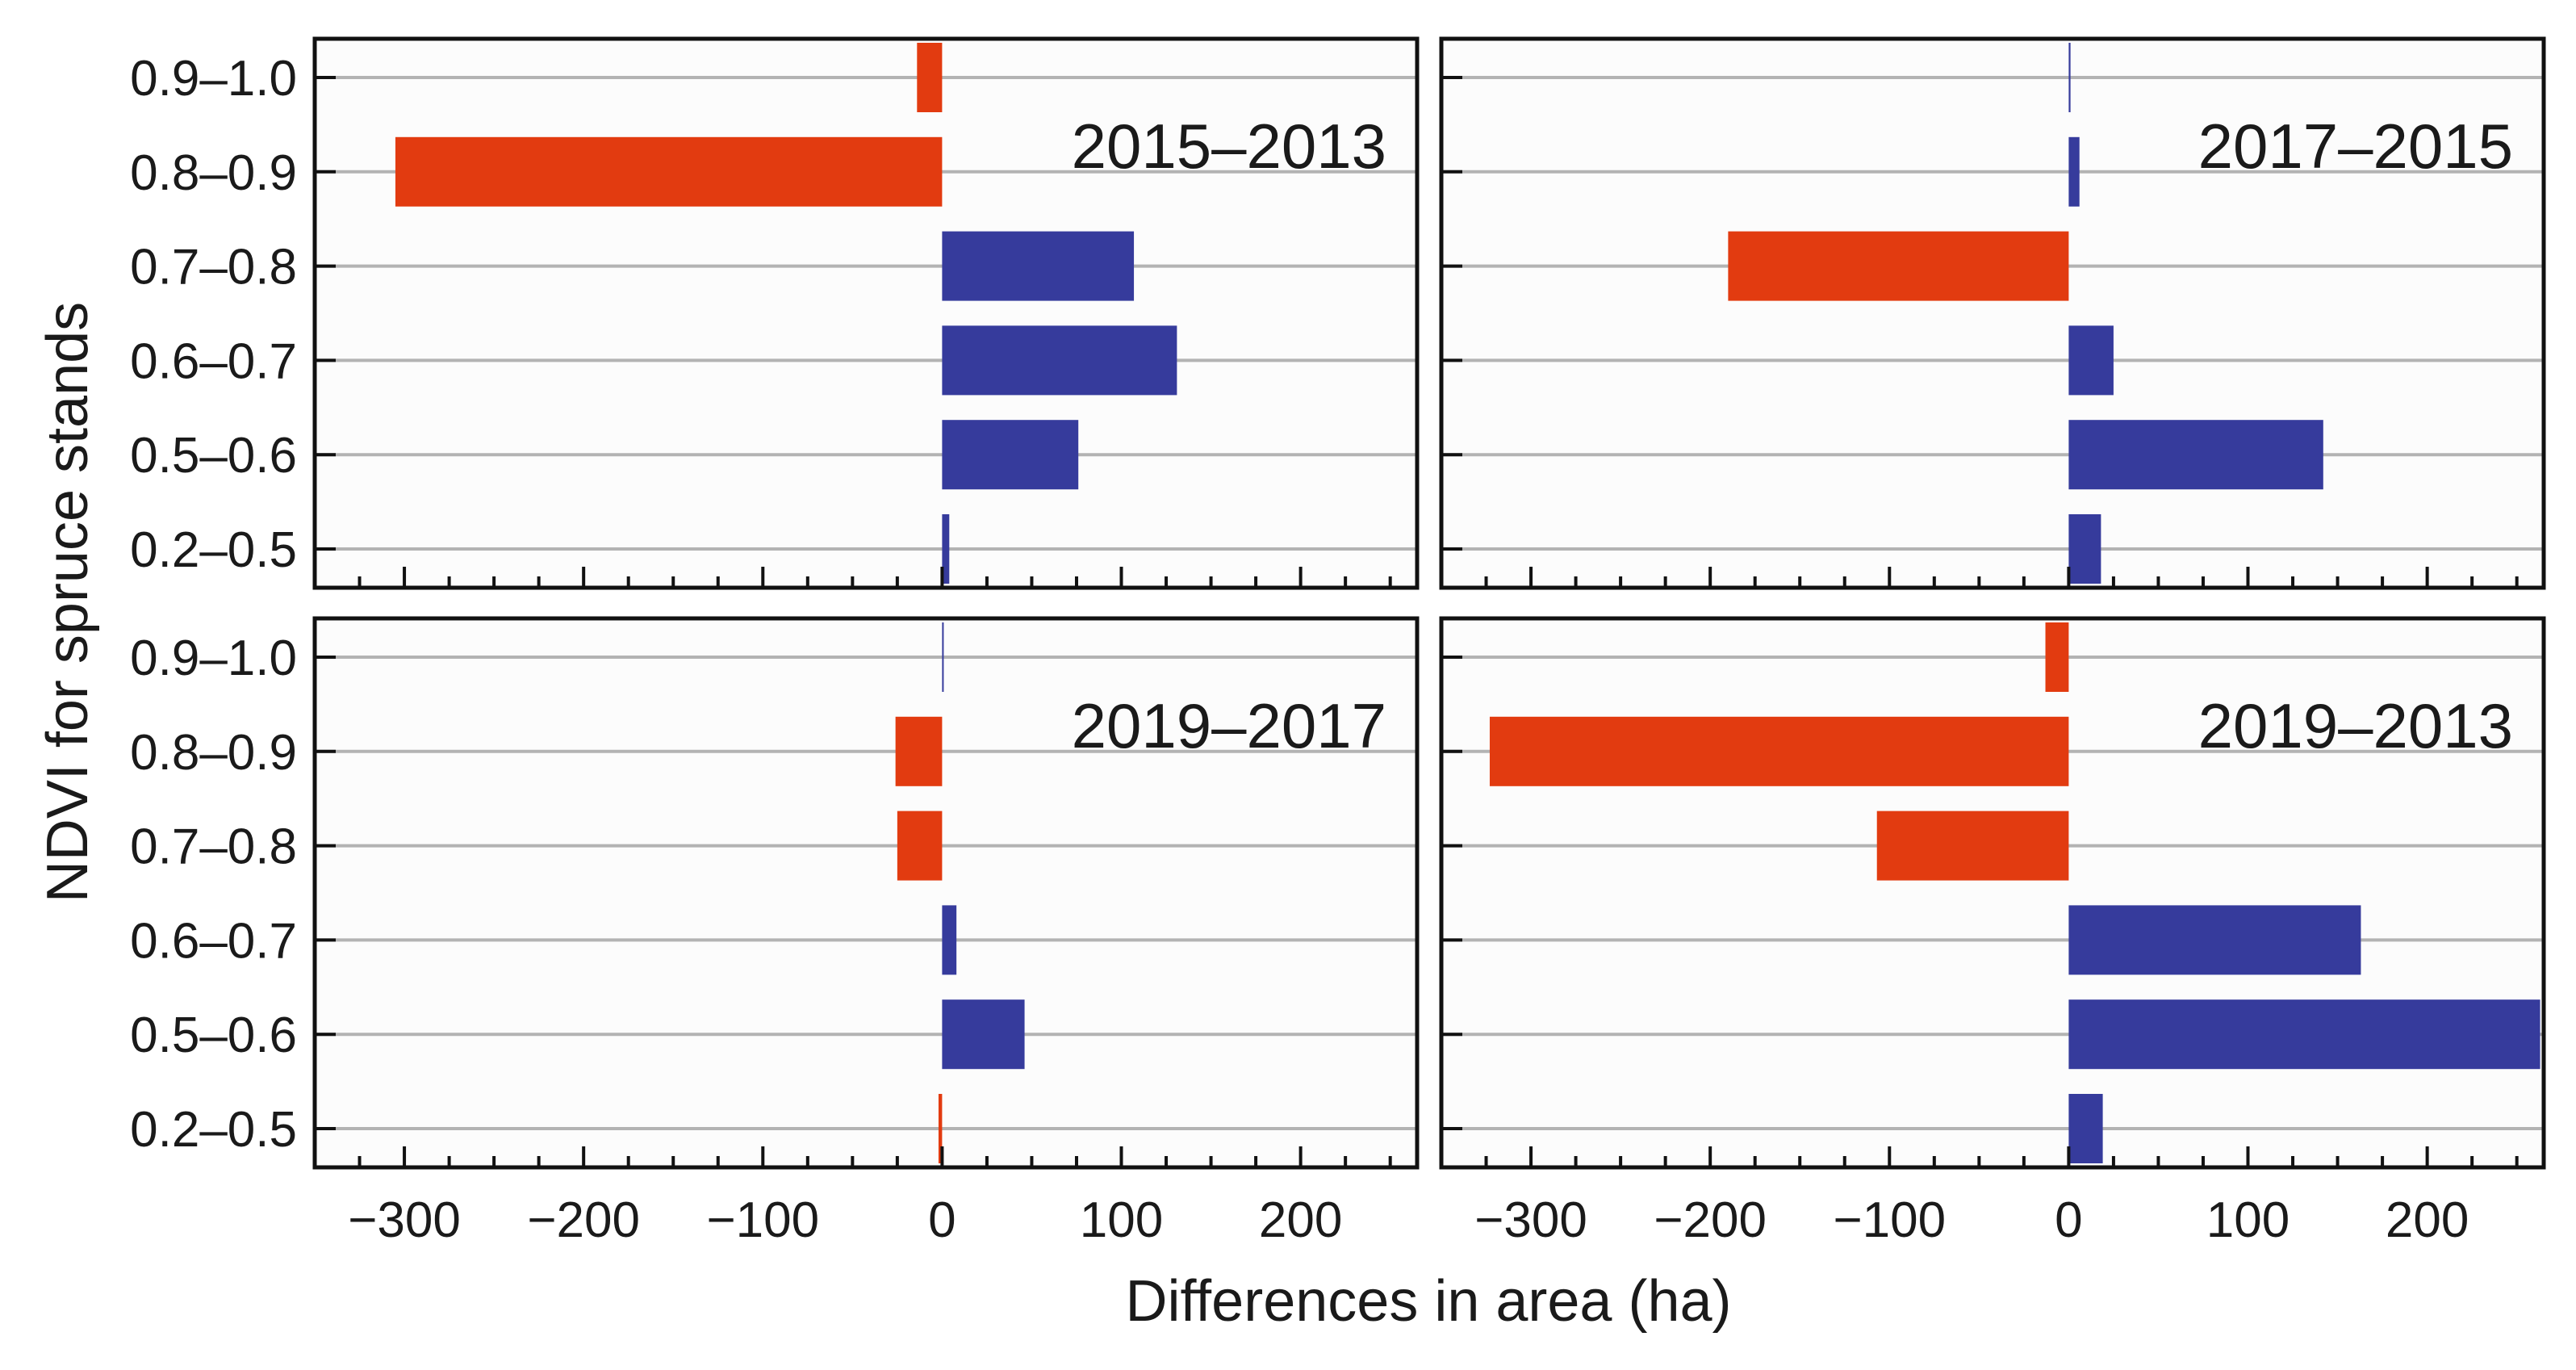 This screenshot has width=2576, height=1370. I want to click on panel-title: 2015–2013, so click(1229, 146).